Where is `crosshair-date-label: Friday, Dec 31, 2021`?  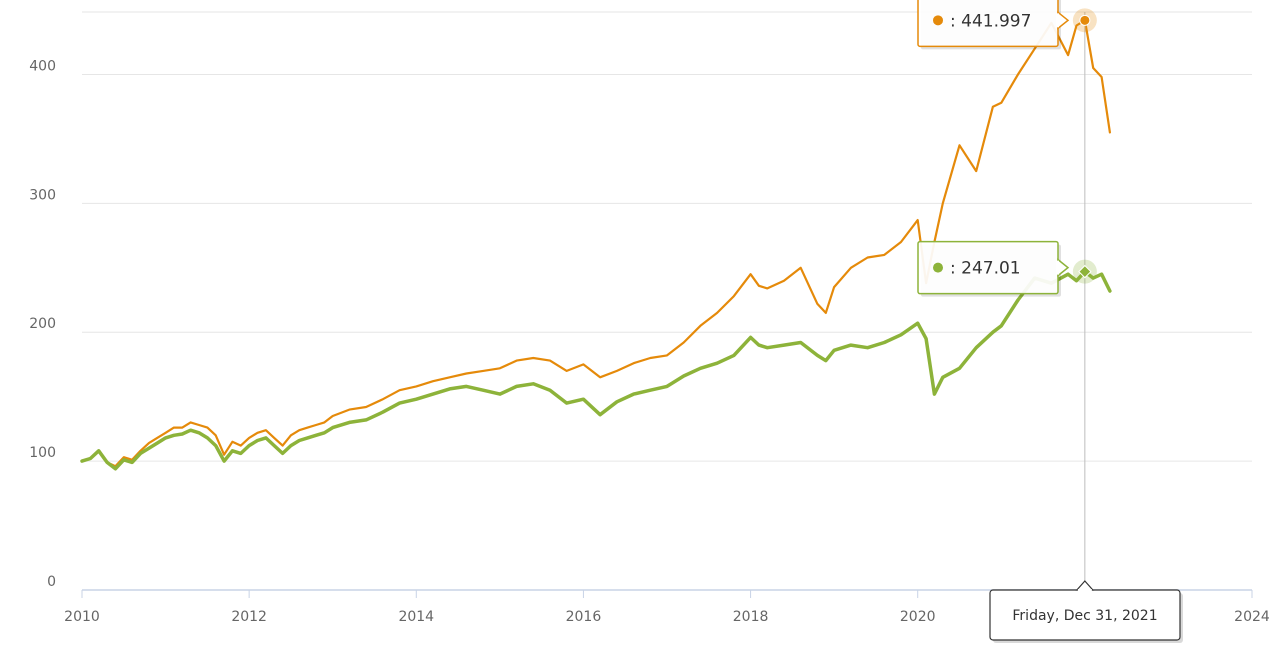 crosshair-date-label: Friday, Dec 31, 2021 is located at coordinates (1086, 611).